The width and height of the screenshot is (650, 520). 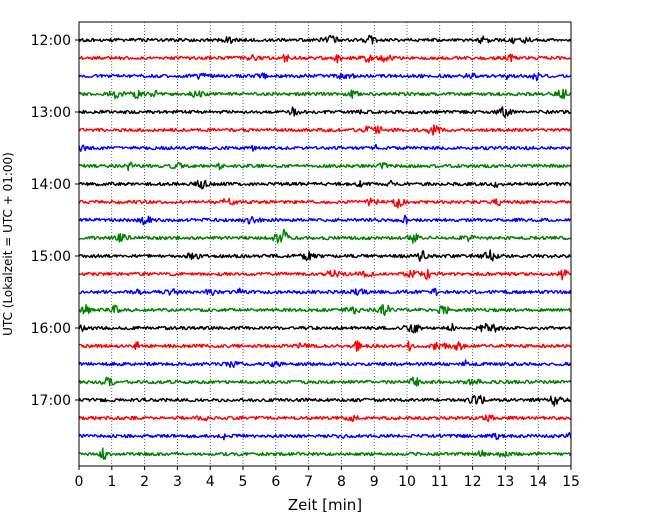 I want to click on x-tick-label: 3, so click(x=177, y=482).